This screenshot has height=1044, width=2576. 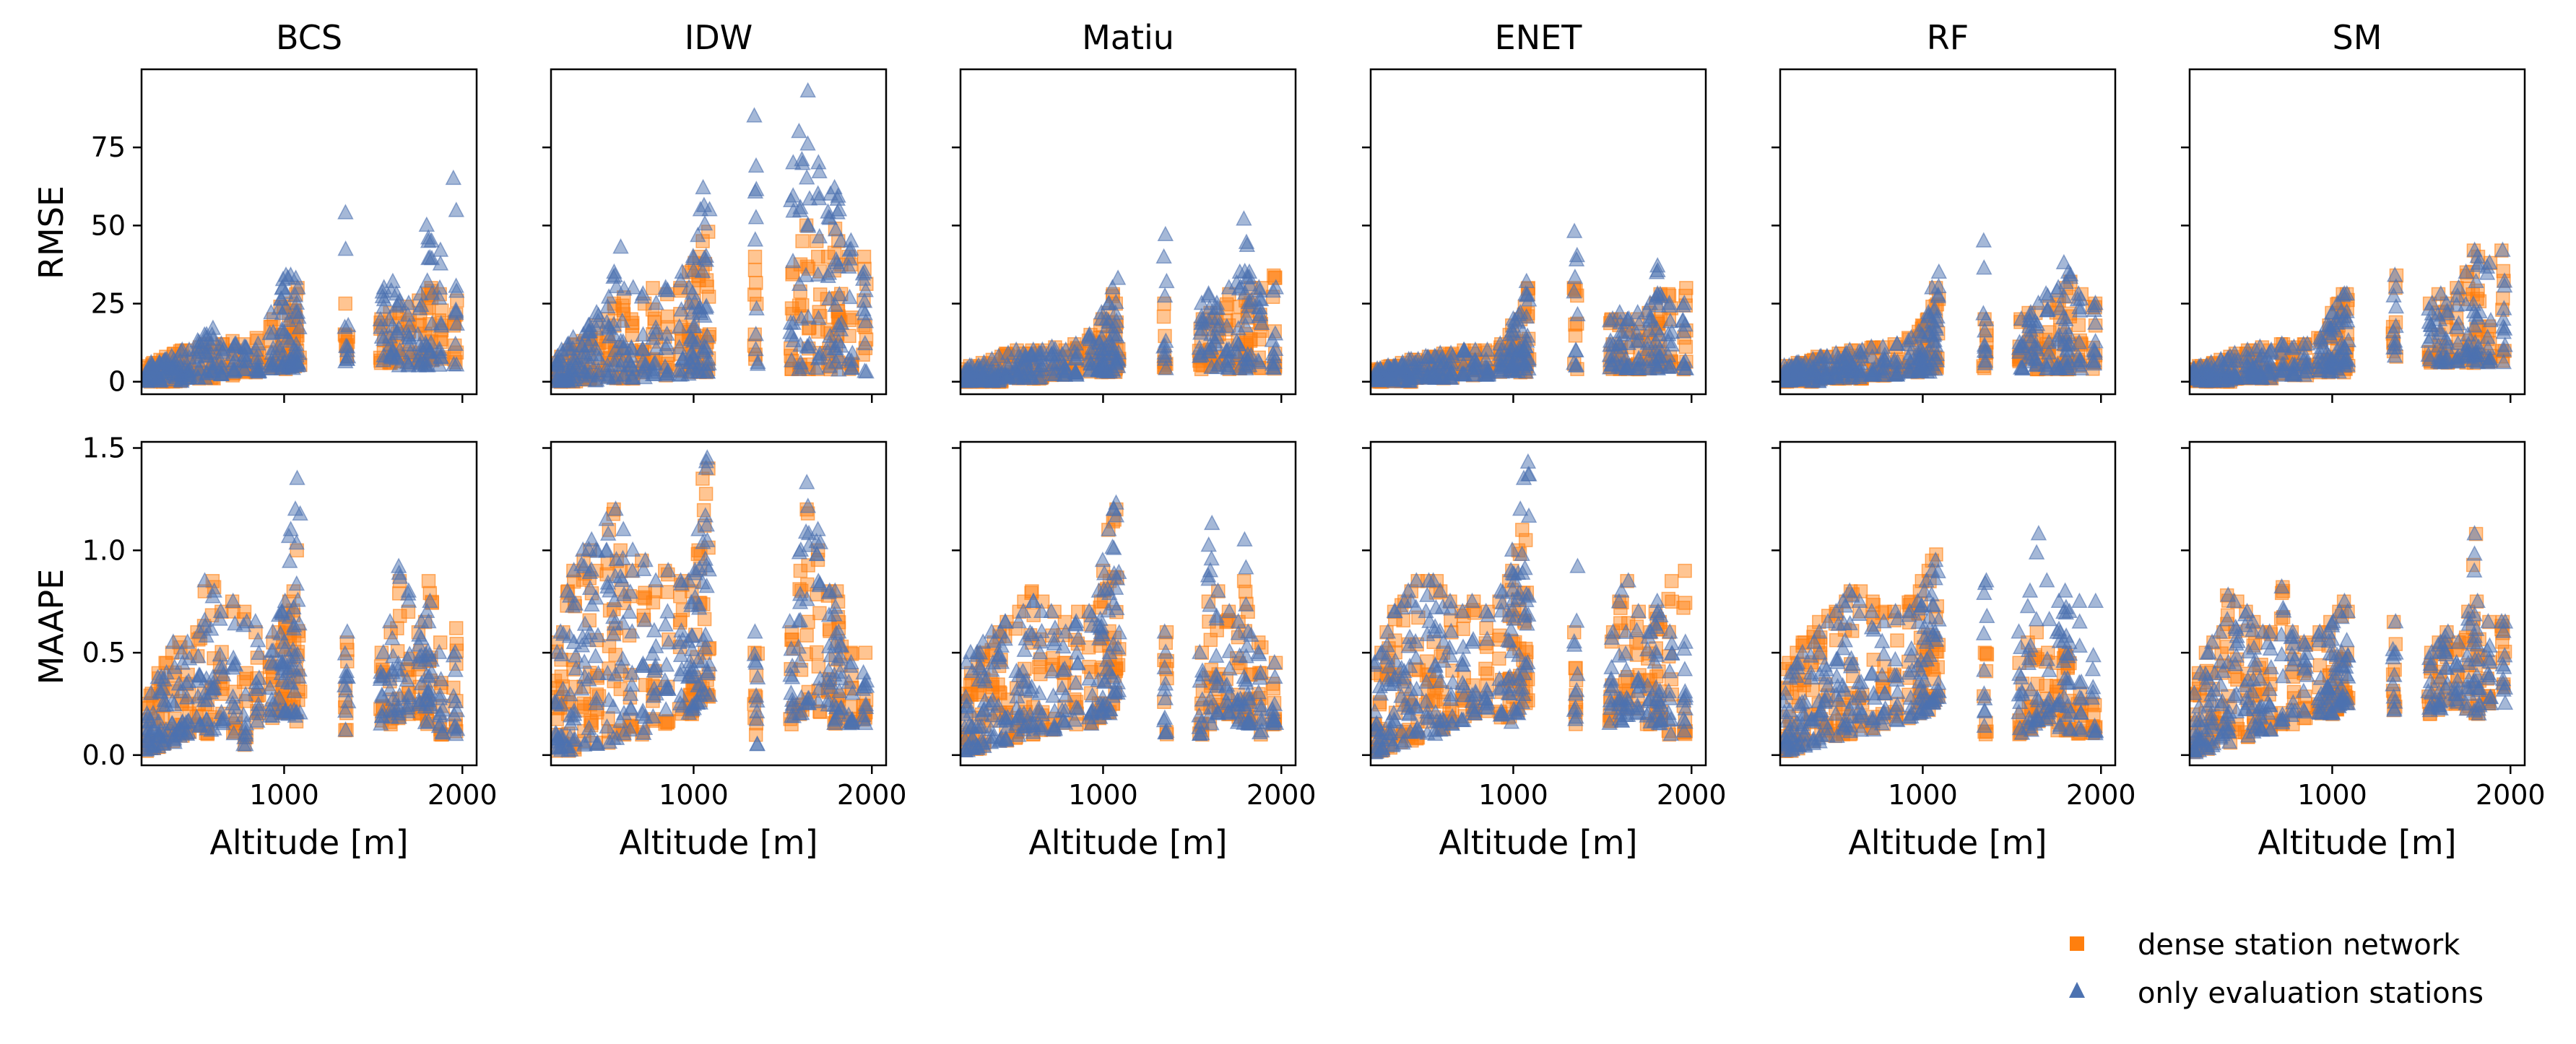 I want to click on ylabel-rmse: RMSE, so click(x=51, y=232).